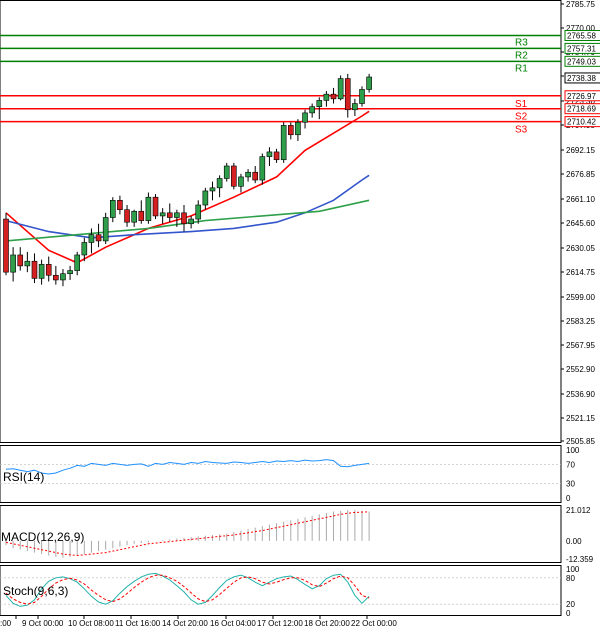 This screenshot has height=628, width=600. Describe the element at coordinates (42, 537) in the screenshot. I see `macd-title: MACD(12,26,9)` at that location.